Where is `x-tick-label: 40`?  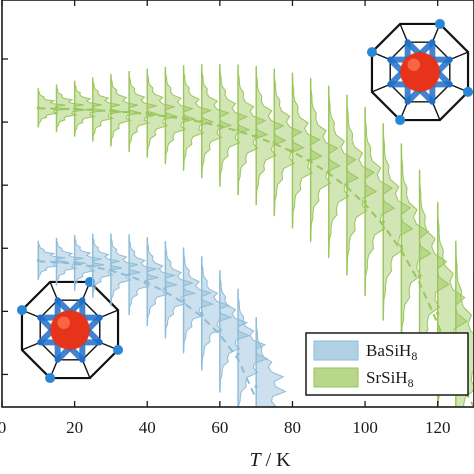
x-tick-label: 40 is located at coordinates (147, 427).